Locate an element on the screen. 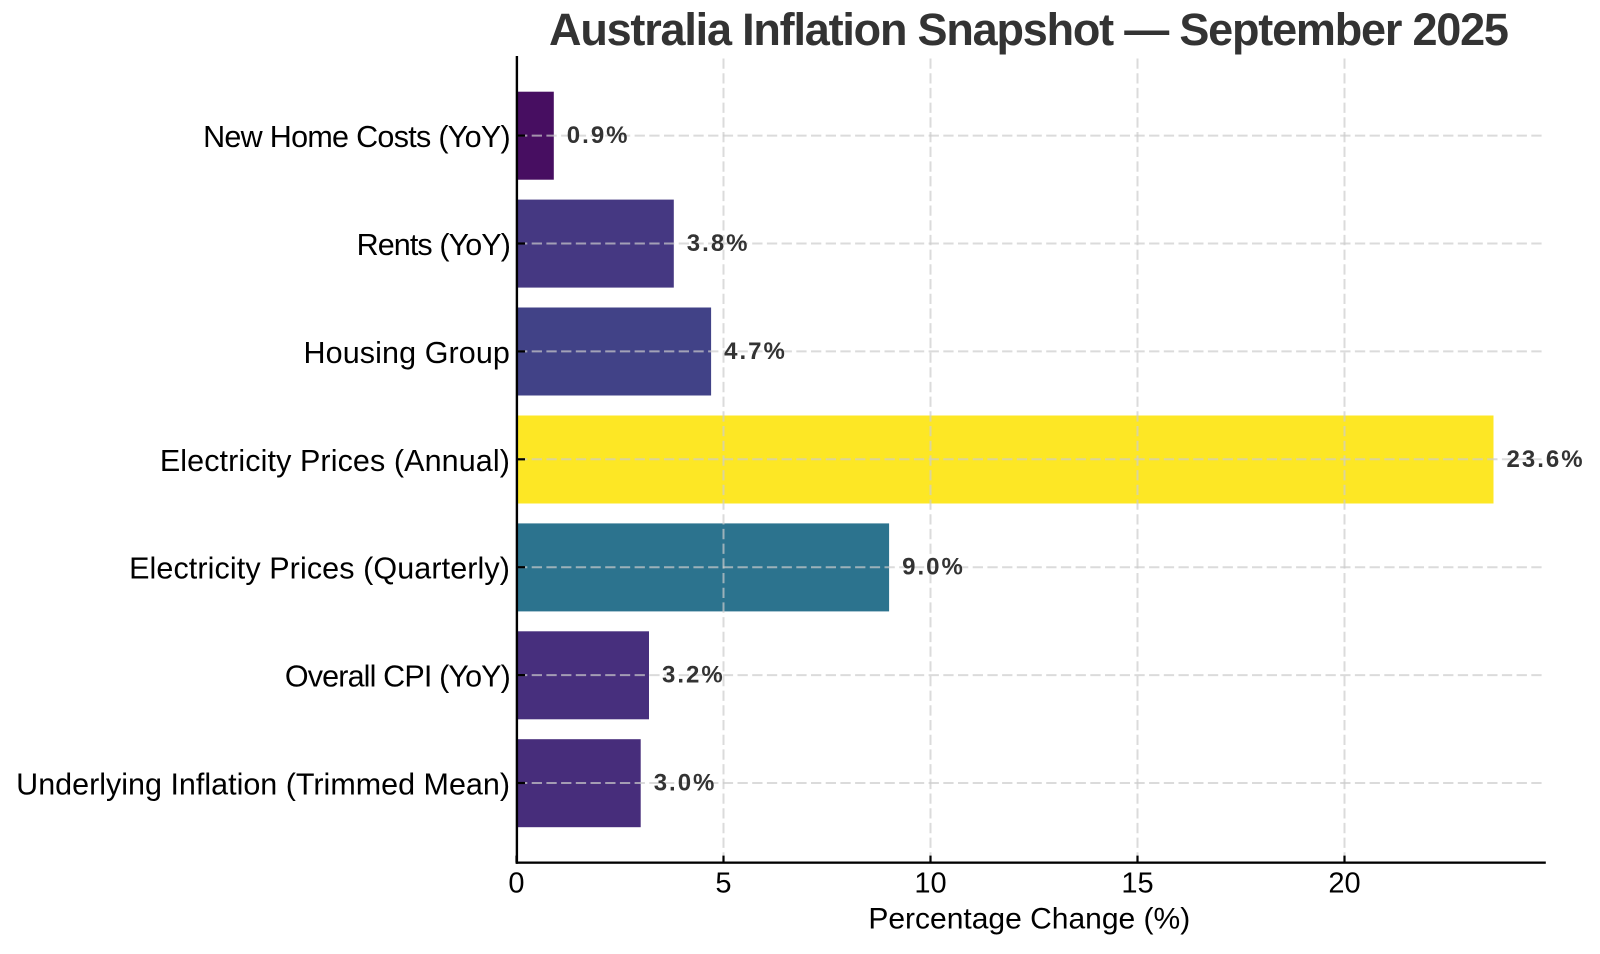 The image size is (1600, 954). svg-text: Percentage Change (%) is located at coordinates (1029, 919).